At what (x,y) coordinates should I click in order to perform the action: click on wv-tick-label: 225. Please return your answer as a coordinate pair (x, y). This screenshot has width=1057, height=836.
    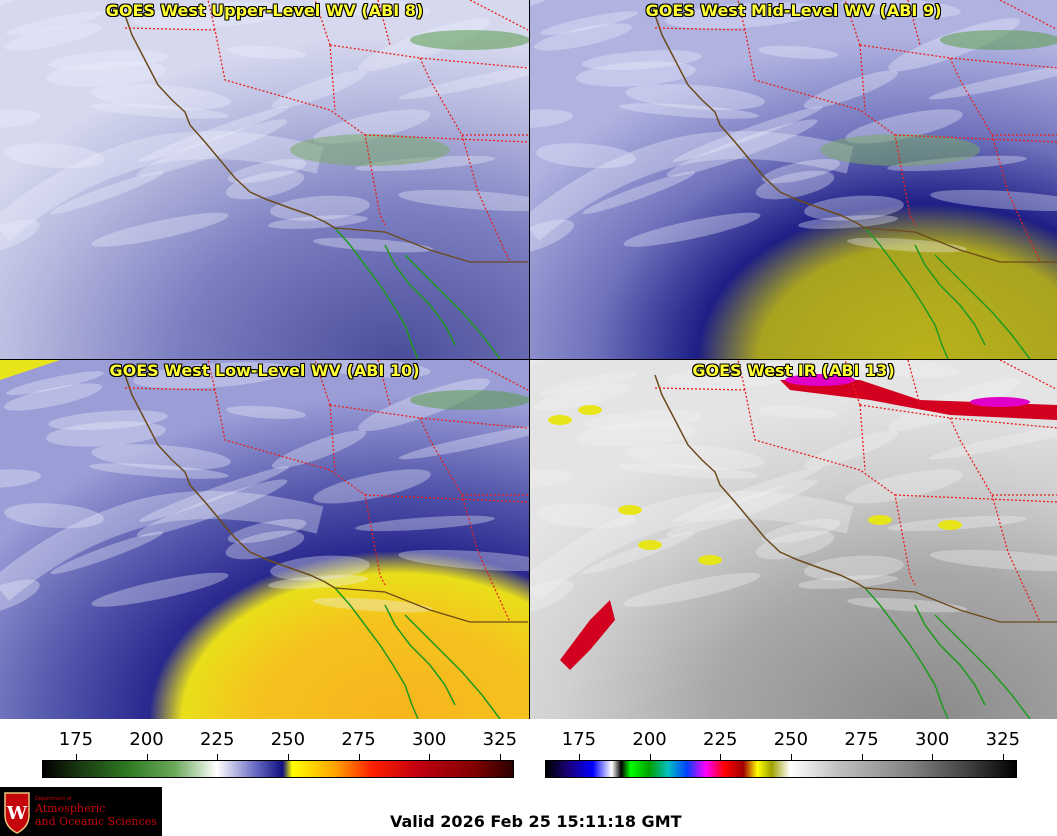
    Looking at the image, I should click on (217, 739).